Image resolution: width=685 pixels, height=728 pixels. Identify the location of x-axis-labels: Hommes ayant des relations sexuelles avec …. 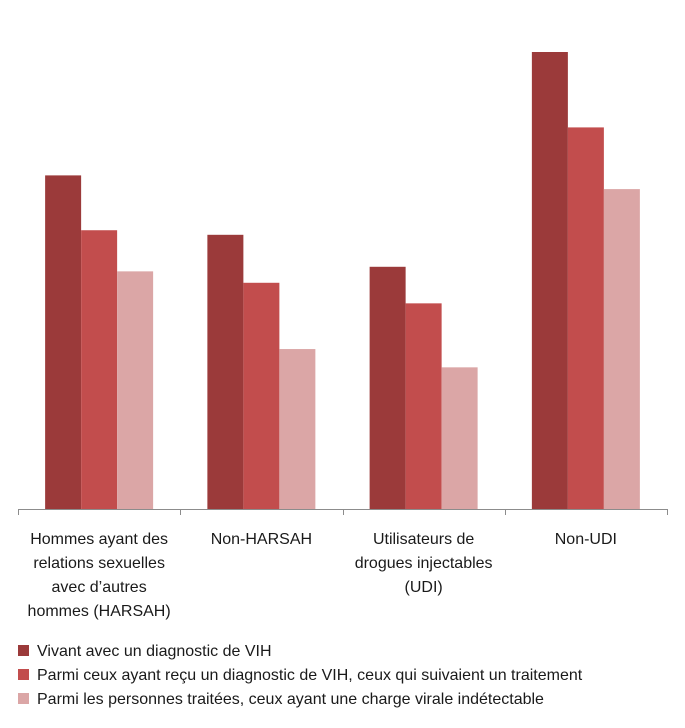
(322, 575).